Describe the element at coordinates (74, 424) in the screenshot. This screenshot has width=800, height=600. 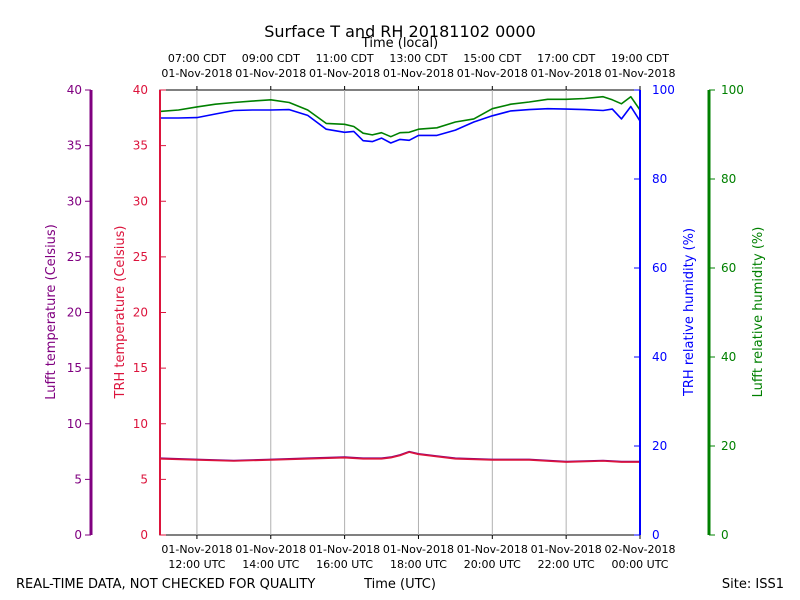
I see `lufft_temp-tick-label: 10` at that location.